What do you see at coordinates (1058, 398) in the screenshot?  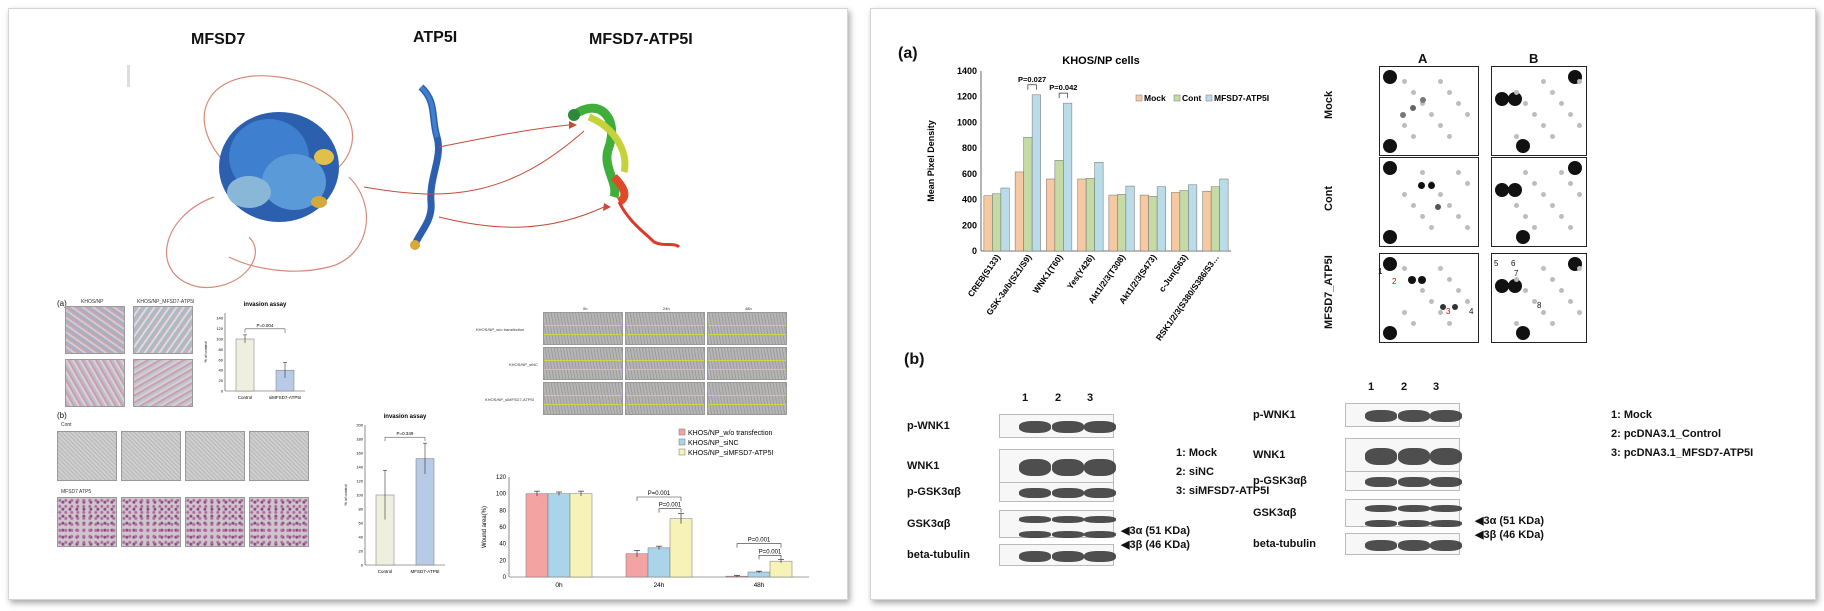 I see `lane-number: 2` at bounding box center [1058, 398].